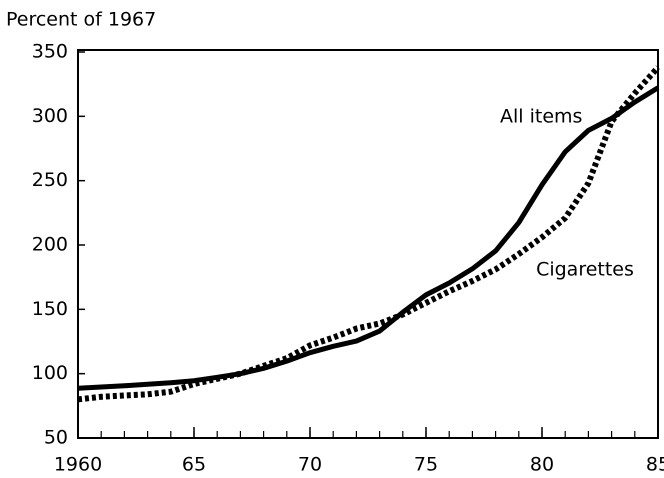  What do you see at coordinates (541, 117) in the screenshot?
I see `series-label: All items` at bounding box center [541, 117].